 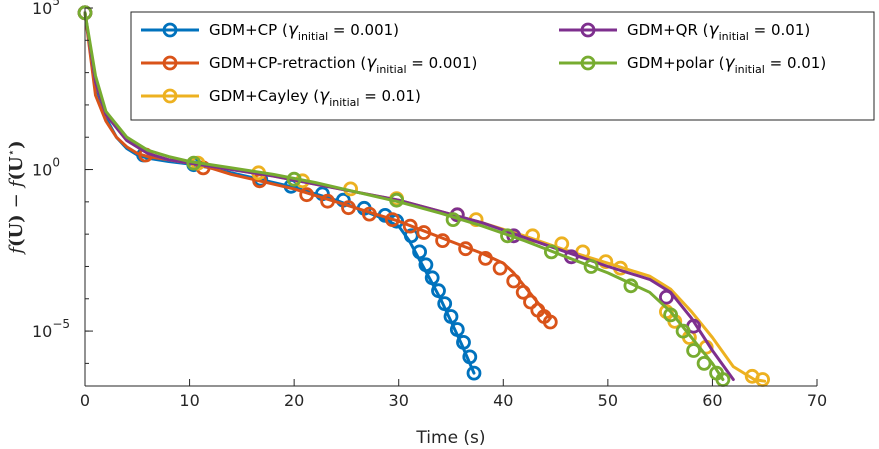 I want to click on legend-entry-1: GDM+CP-retraction (γinitial = 0.001), so click(x=309, y=64).